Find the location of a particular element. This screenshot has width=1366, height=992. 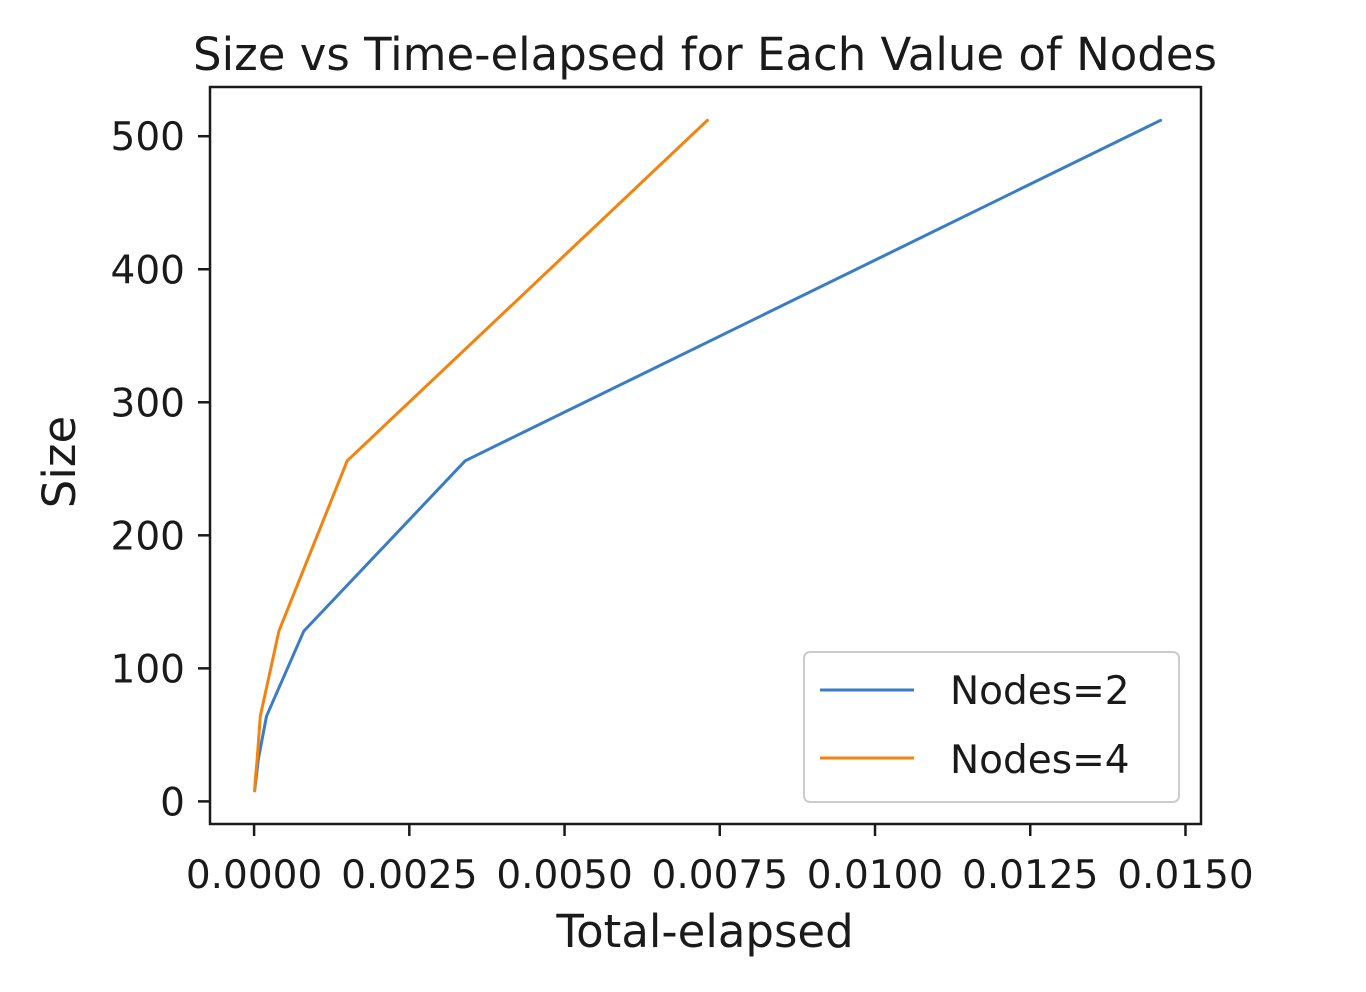

y-axis-ticks: 0 100 200 300 400 500 is located at coordinates (160, 470).